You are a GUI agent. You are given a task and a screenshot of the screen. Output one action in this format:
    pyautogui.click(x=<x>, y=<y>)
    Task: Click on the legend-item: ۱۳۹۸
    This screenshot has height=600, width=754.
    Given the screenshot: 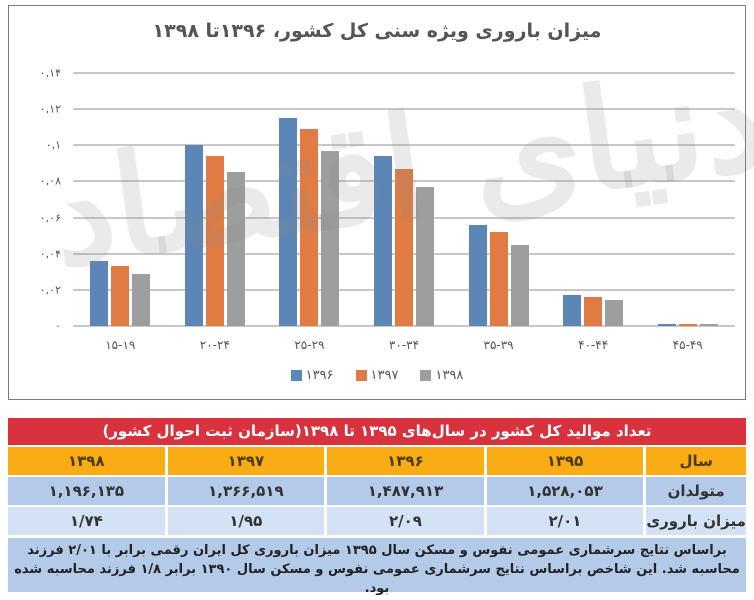 What is the action you would take?
    pyautogui.click(x=441, y=375)
    